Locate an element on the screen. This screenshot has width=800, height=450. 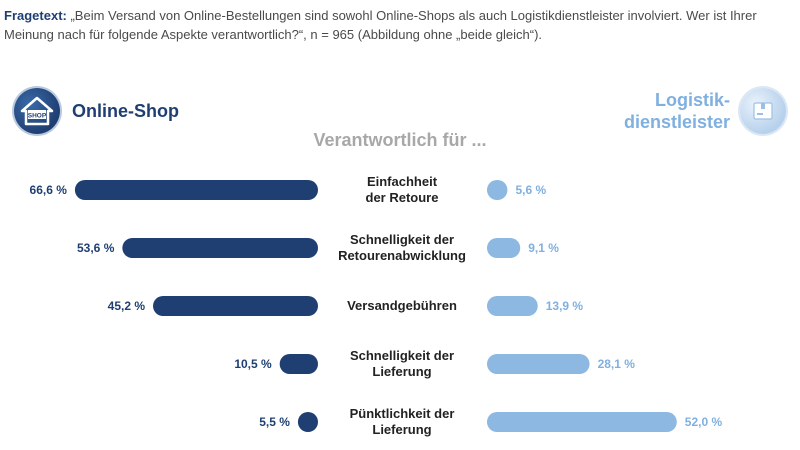
legend-logistik: Logistik- dienstleister is located at coordinates (705, 111).